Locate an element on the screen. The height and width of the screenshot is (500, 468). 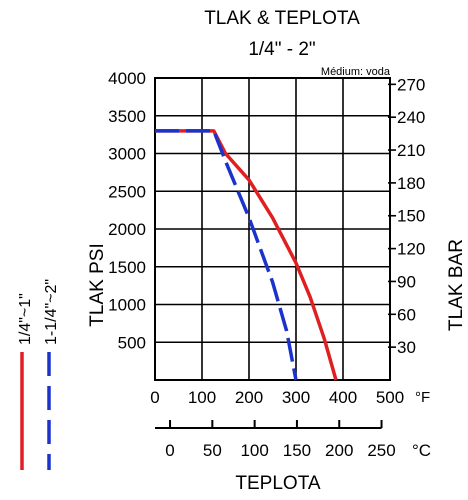
psi-tick-label: 500 is located at coordinates (132, 342).